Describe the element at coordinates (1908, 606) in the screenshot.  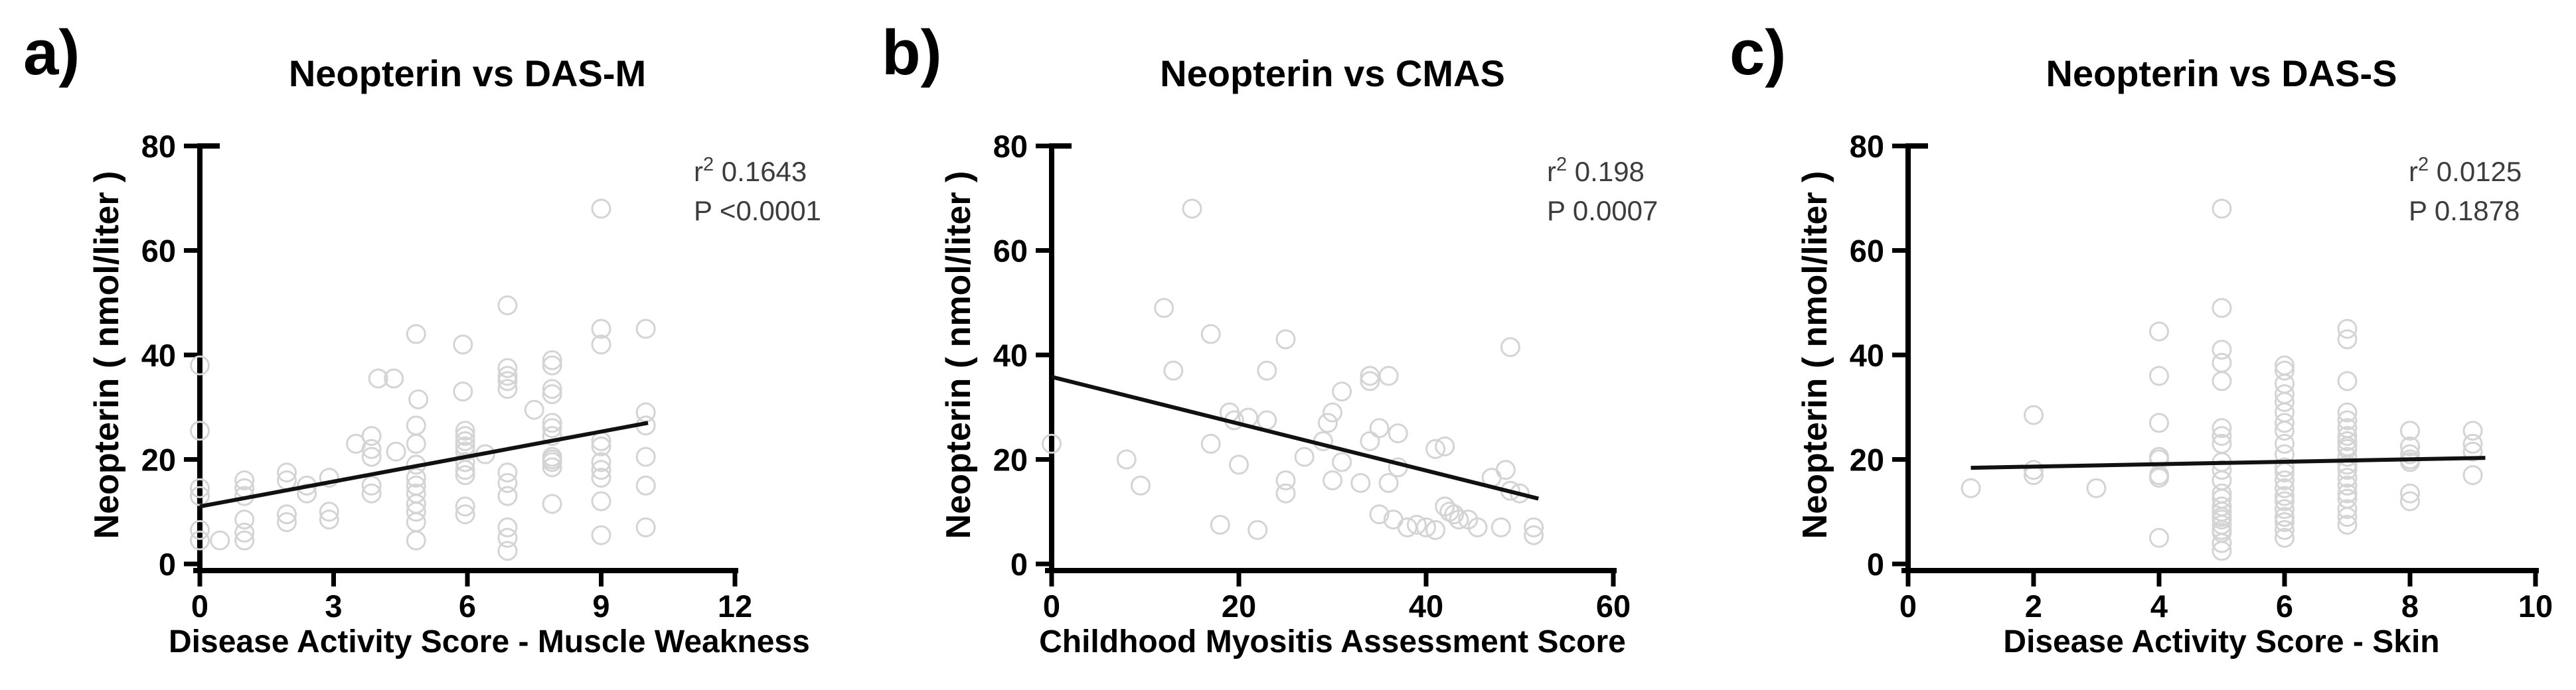
I see `x-tick-label: 0` at that location.